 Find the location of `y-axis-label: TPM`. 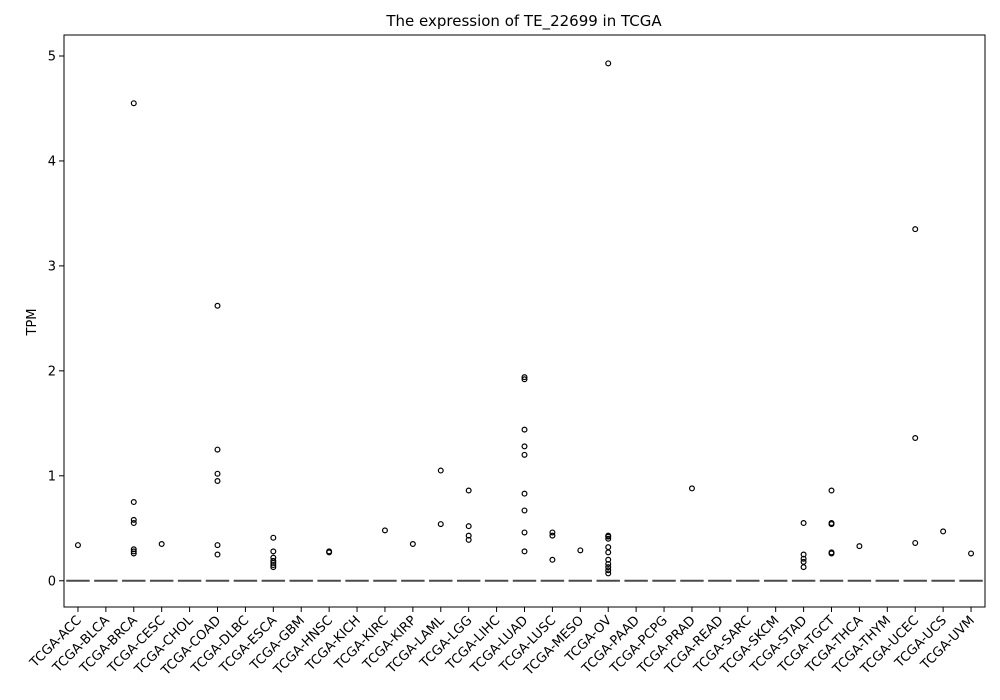

y-axis-label: TPM is located at coordinates (32, 323).